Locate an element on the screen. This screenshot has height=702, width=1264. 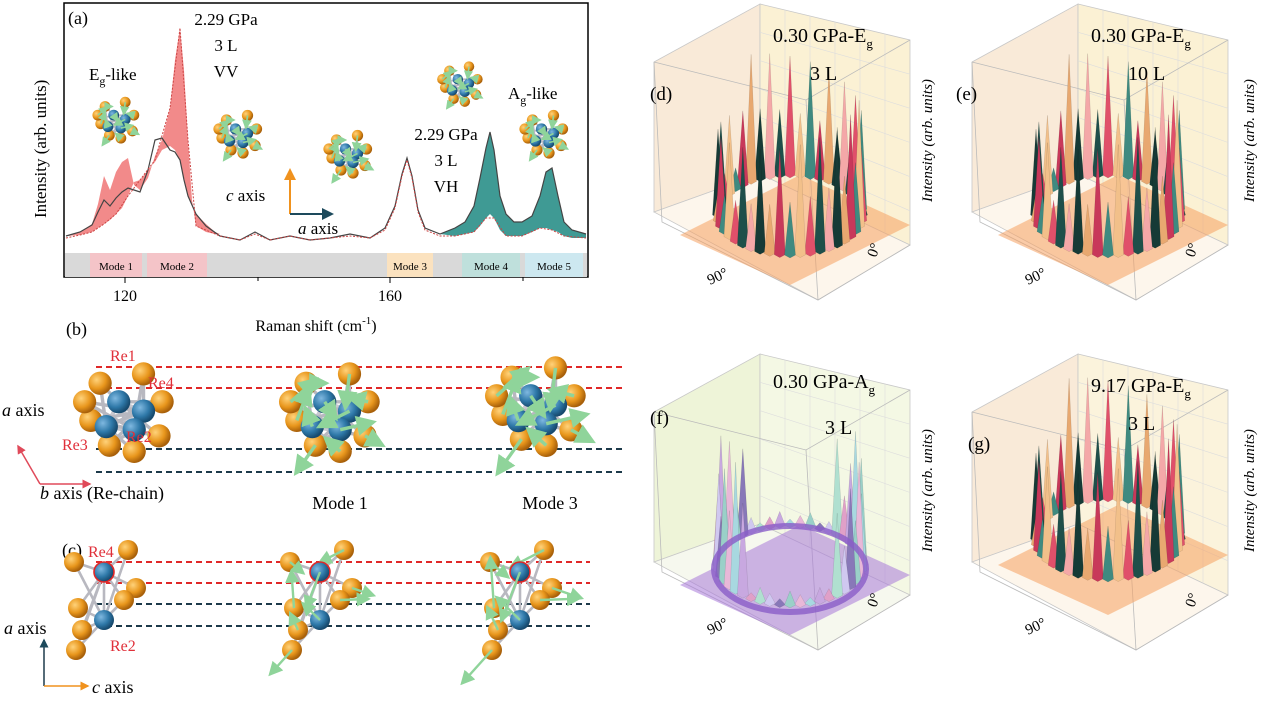
b-axis-label-b: b axis (Re-chain) is located at coordinates (102, 493).